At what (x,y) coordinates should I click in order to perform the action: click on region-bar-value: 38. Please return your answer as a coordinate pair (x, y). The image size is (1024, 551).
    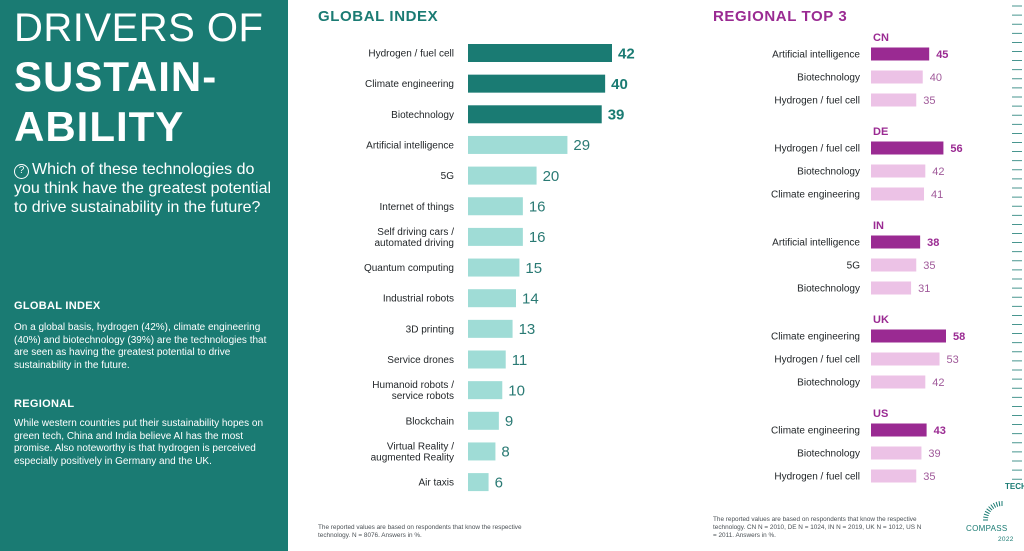
    Looking at the image, I should click on (933, 243).